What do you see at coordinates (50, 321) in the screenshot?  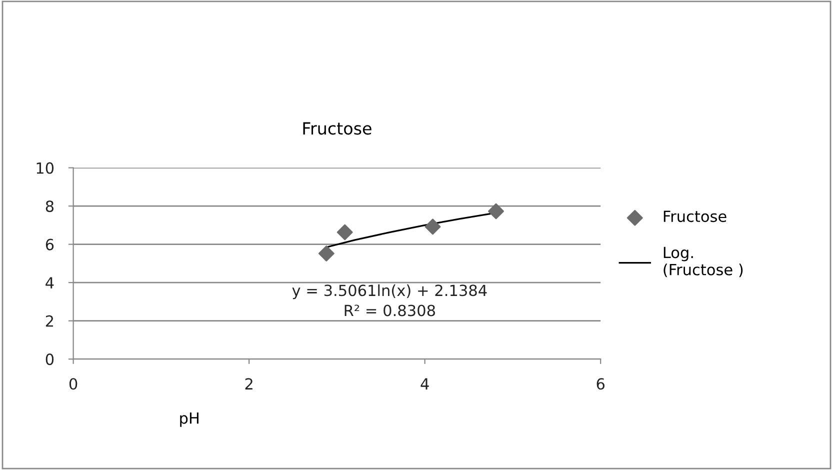 I see `y-tick-label: 2` at bounding box center [50, 321].